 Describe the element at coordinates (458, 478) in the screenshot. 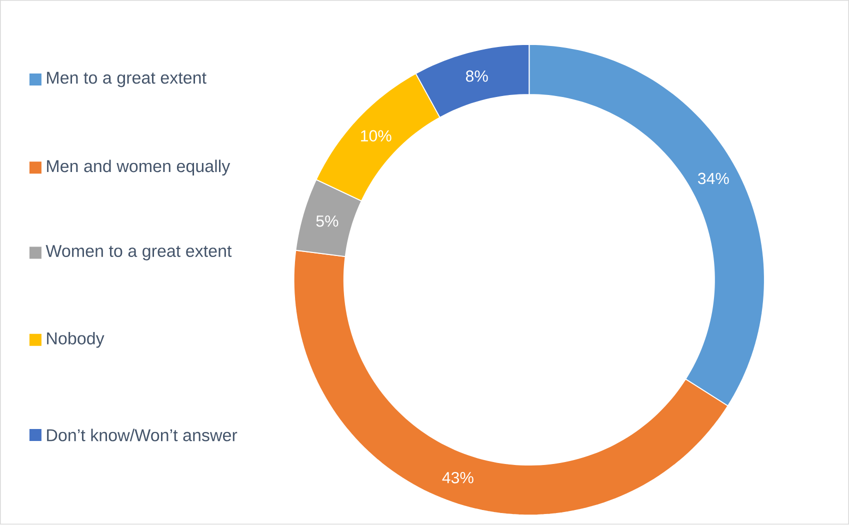

I see `data-label: 43%` at that location.